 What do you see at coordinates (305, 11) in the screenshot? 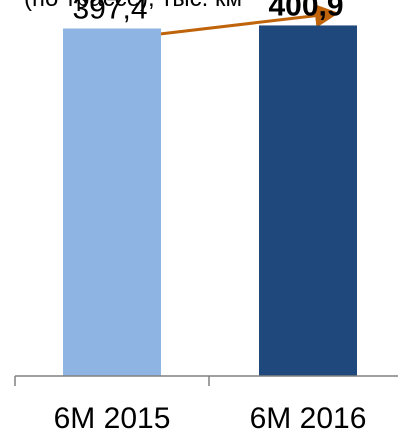
I see `value-label-6m-2016: 400,9` at bounding box center [305, 11].